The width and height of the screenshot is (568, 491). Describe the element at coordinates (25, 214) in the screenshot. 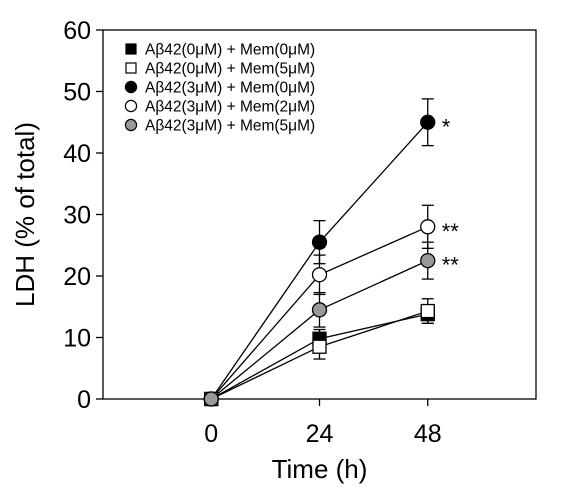

I see `y-axis-title: LDH (% of total)` at that location.